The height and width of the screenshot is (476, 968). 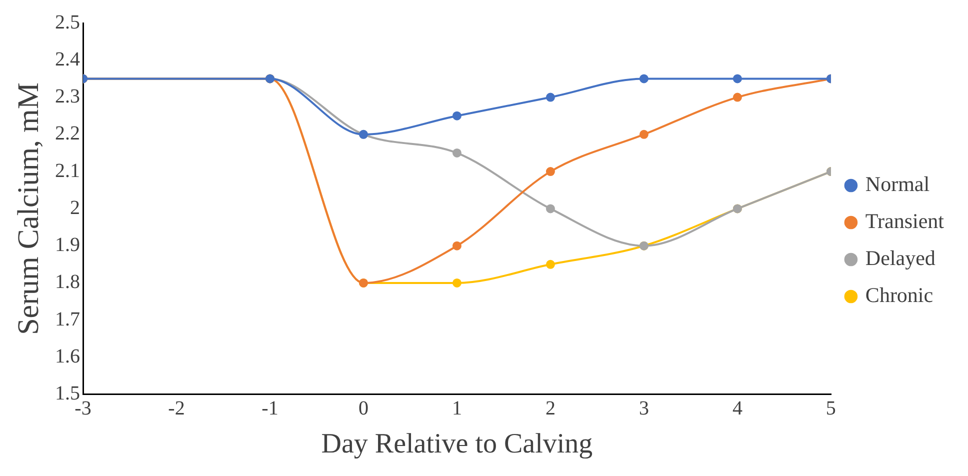 What do you see at coordinates (67, 22) in the screenshot?
I see `y-tick-label: 2.5` at bounding box center [67, 22].